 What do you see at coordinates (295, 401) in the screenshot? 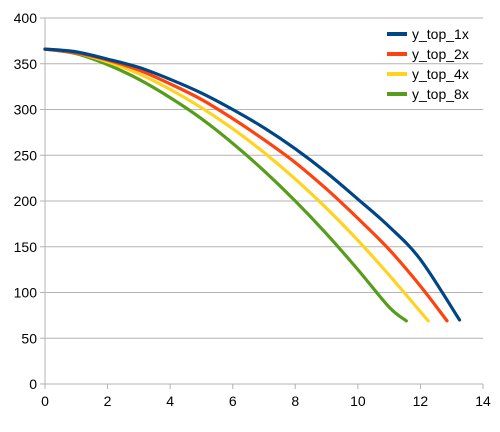
I see `x-tick-label: 8` at bounding box center [295, 401].